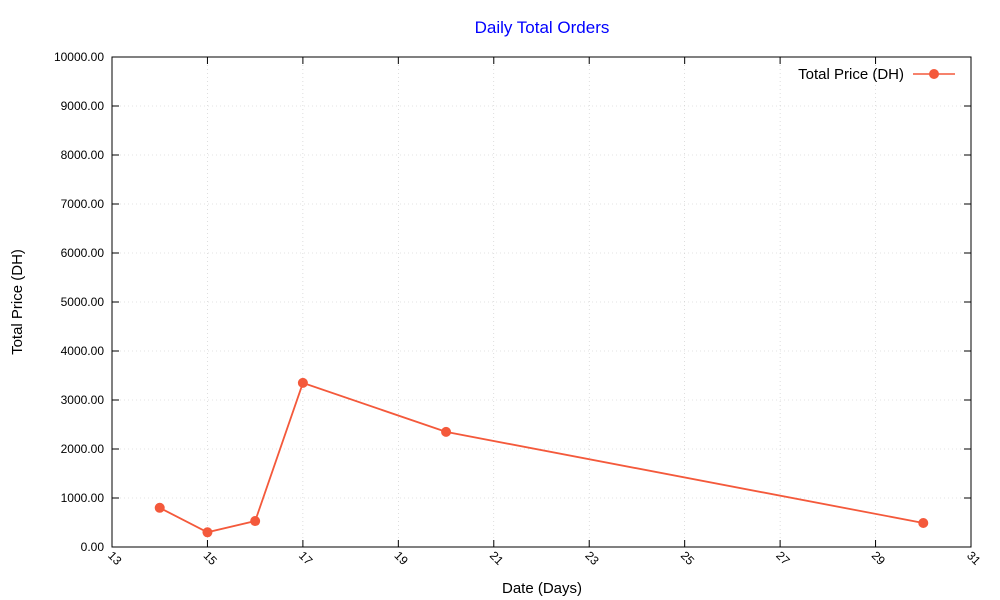  Describe the element at coordinates (115, 558) in the screenshot. I see `x-tick-label: 13` at that location.